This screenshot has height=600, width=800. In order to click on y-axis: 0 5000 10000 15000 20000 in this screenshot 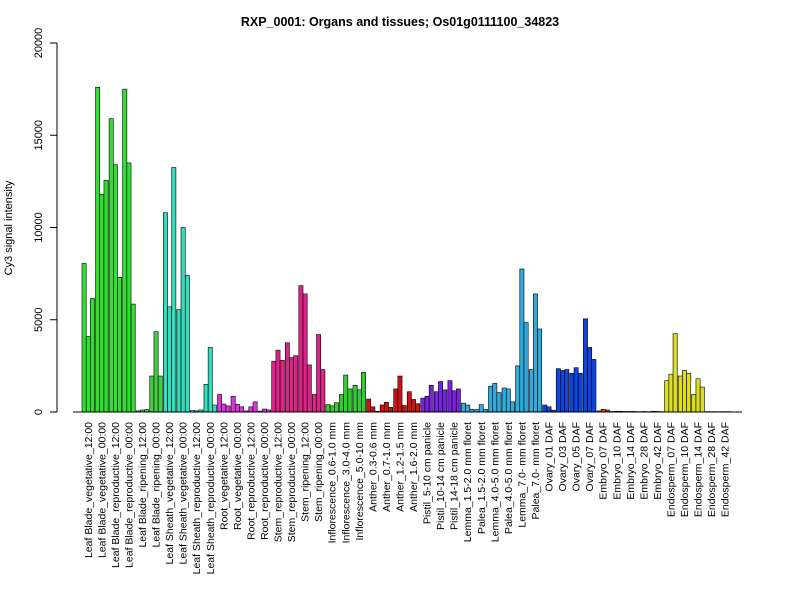, I will do `click(45, 221)`.